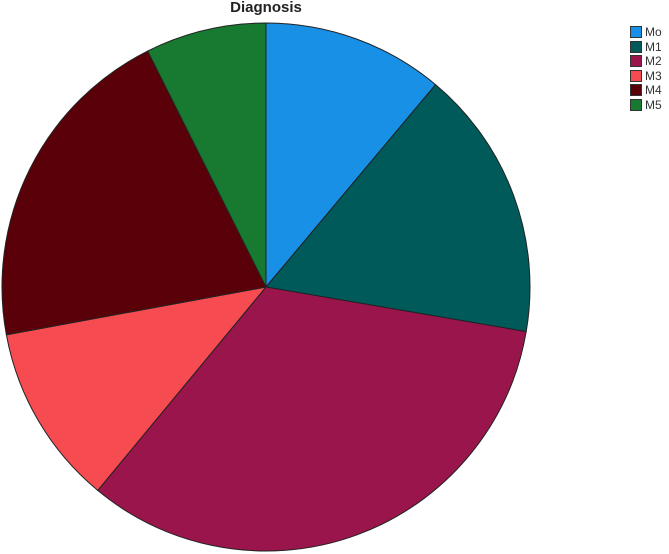 The image size is (669, 554). What do you see at coordinates (653, 104) in the screenshot?
I see `legend-label: M5` at bounding box center [653, 104].